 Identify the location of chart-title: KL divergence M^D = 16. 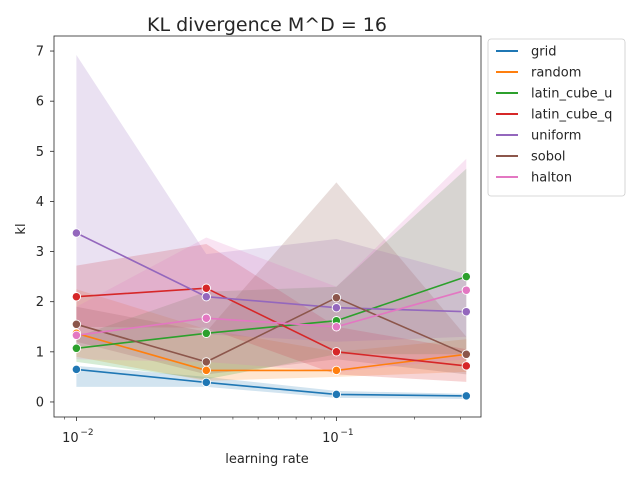
(267, 25).